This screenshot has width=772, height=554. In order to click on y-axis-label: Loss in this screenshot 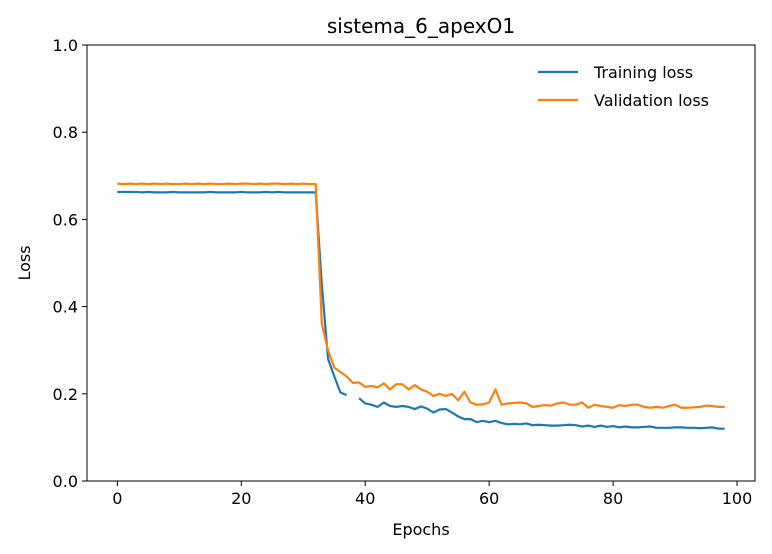, I will do `click(24, 262)`.